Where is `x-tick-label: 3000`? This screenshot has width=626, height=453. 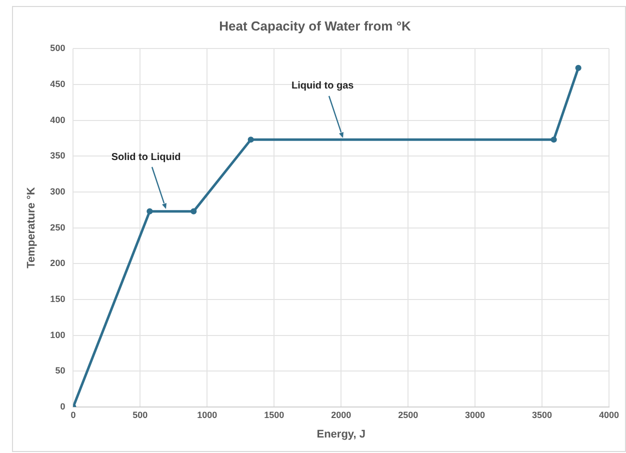 x-tick-label: 3000 is located at coordinates (475, 415).